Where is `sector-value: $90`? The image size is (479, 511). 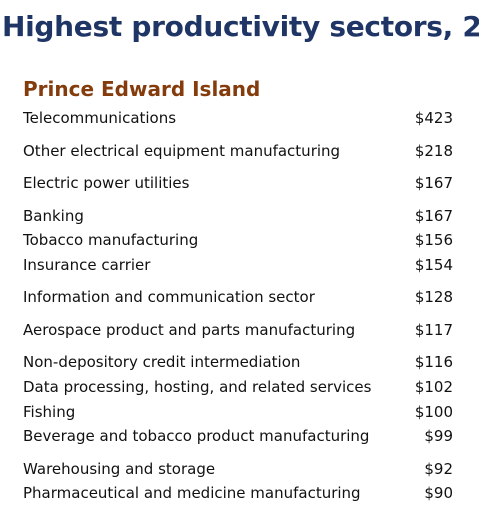 sector-value: $90 is located at coordinates (438, 493).